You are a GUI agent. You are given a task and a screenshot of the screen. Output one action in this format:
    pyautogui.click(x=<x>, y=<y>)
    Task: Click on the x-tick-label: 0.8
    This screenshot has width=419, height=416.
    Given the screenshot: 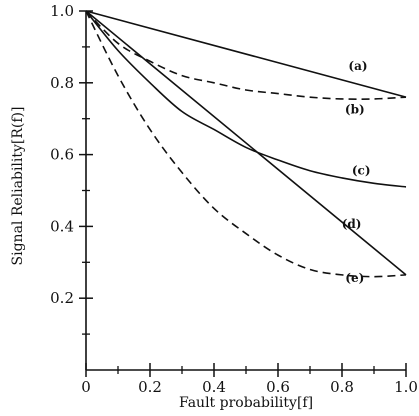 What is the action you would take?
    pyautogui.click(x=342, y=387)
    